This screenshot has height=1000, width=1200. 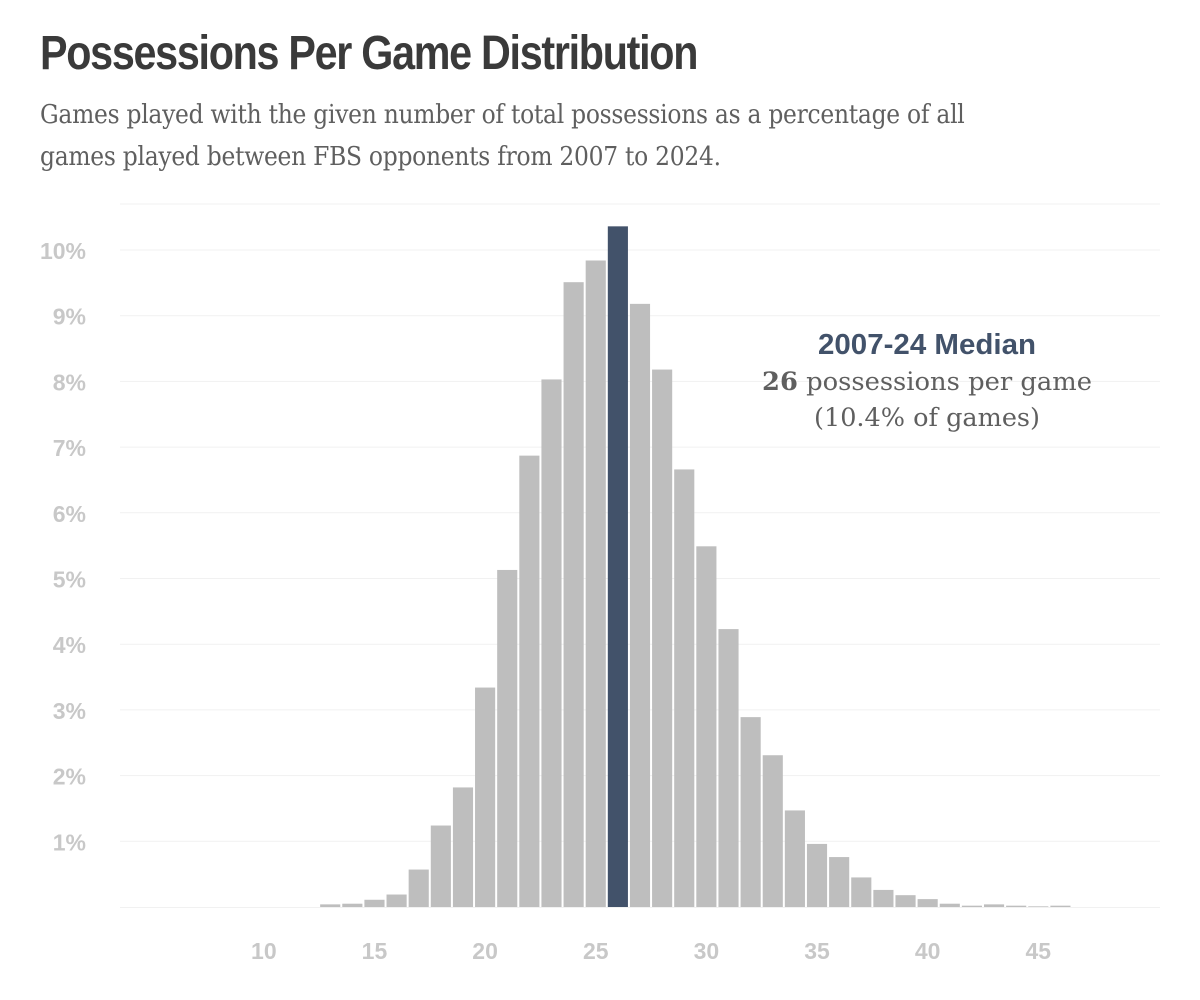 What do you see at coordinates (264, 951) in the screenshot?
I see `x-tick-label: 10` at bounding box center [264, 951].